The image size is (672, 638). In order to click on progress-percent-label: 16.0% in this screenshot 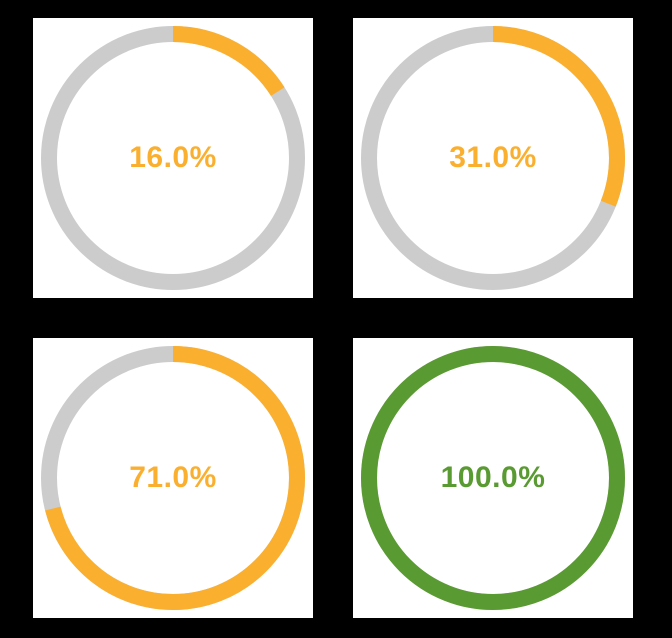, I will do `click(173, 157)`.